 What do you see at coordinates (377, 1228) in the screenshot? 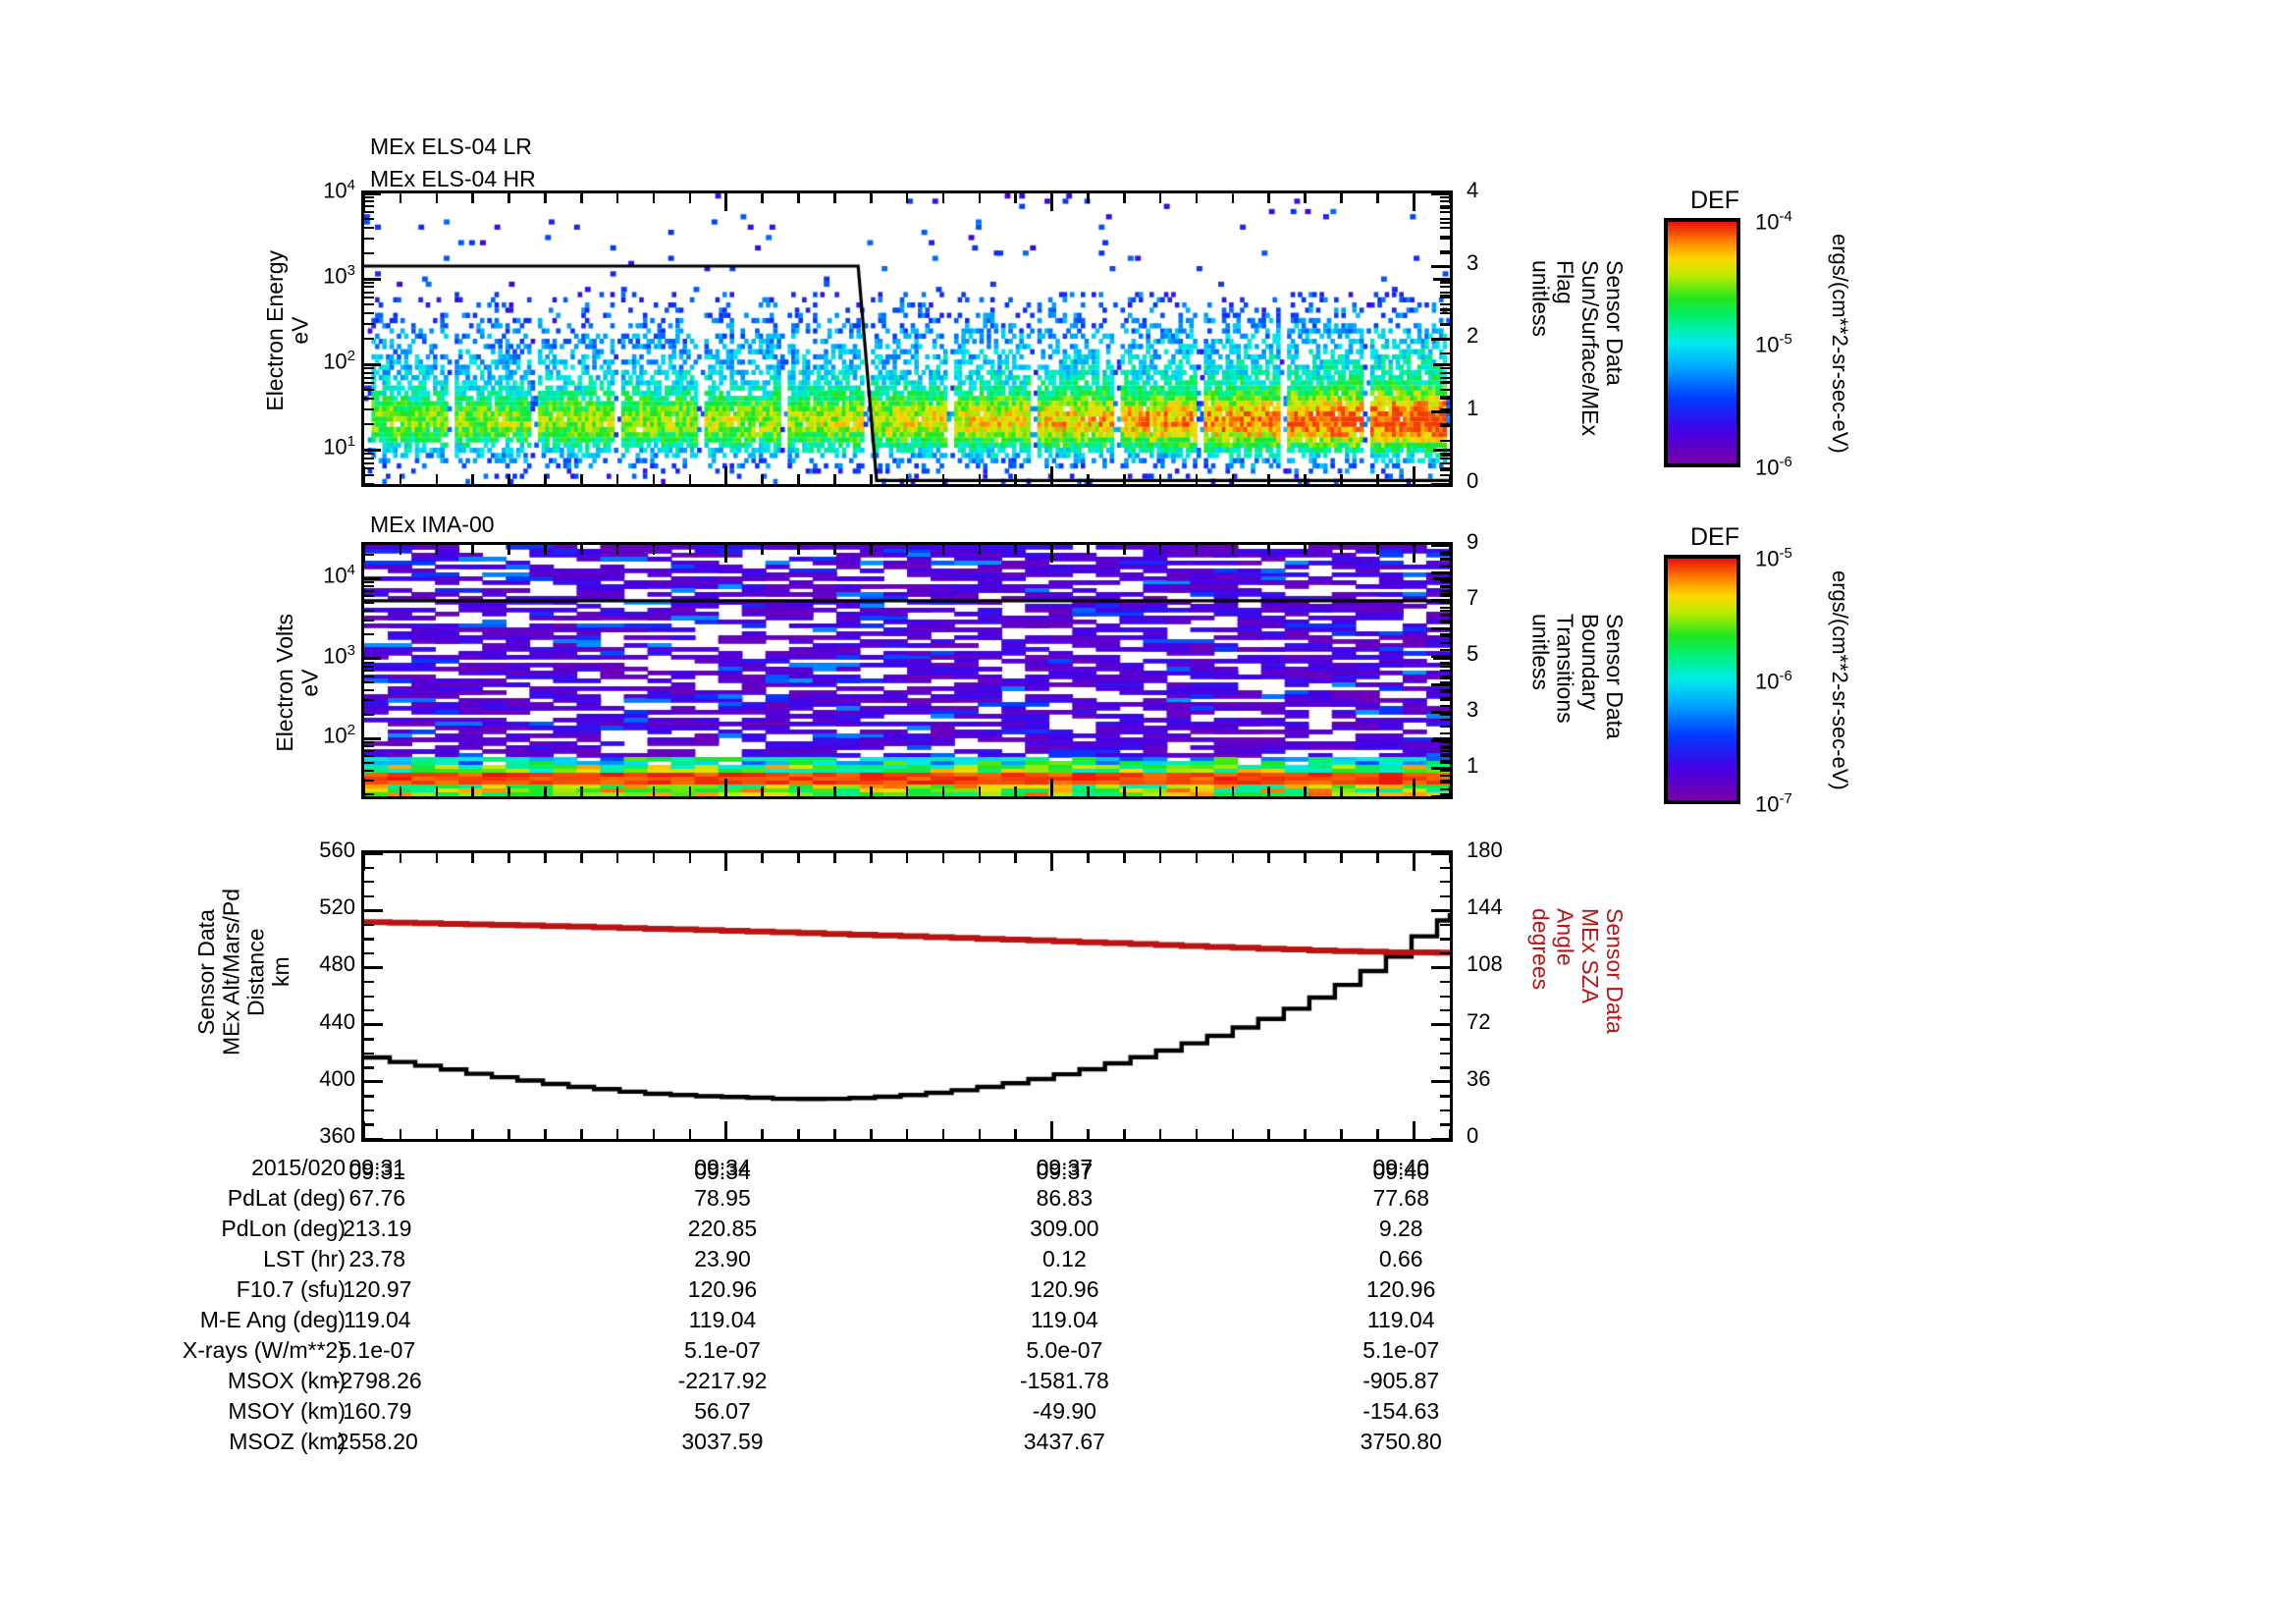
I see `table-cell: 213.19` at bounding box center [377, 1228].